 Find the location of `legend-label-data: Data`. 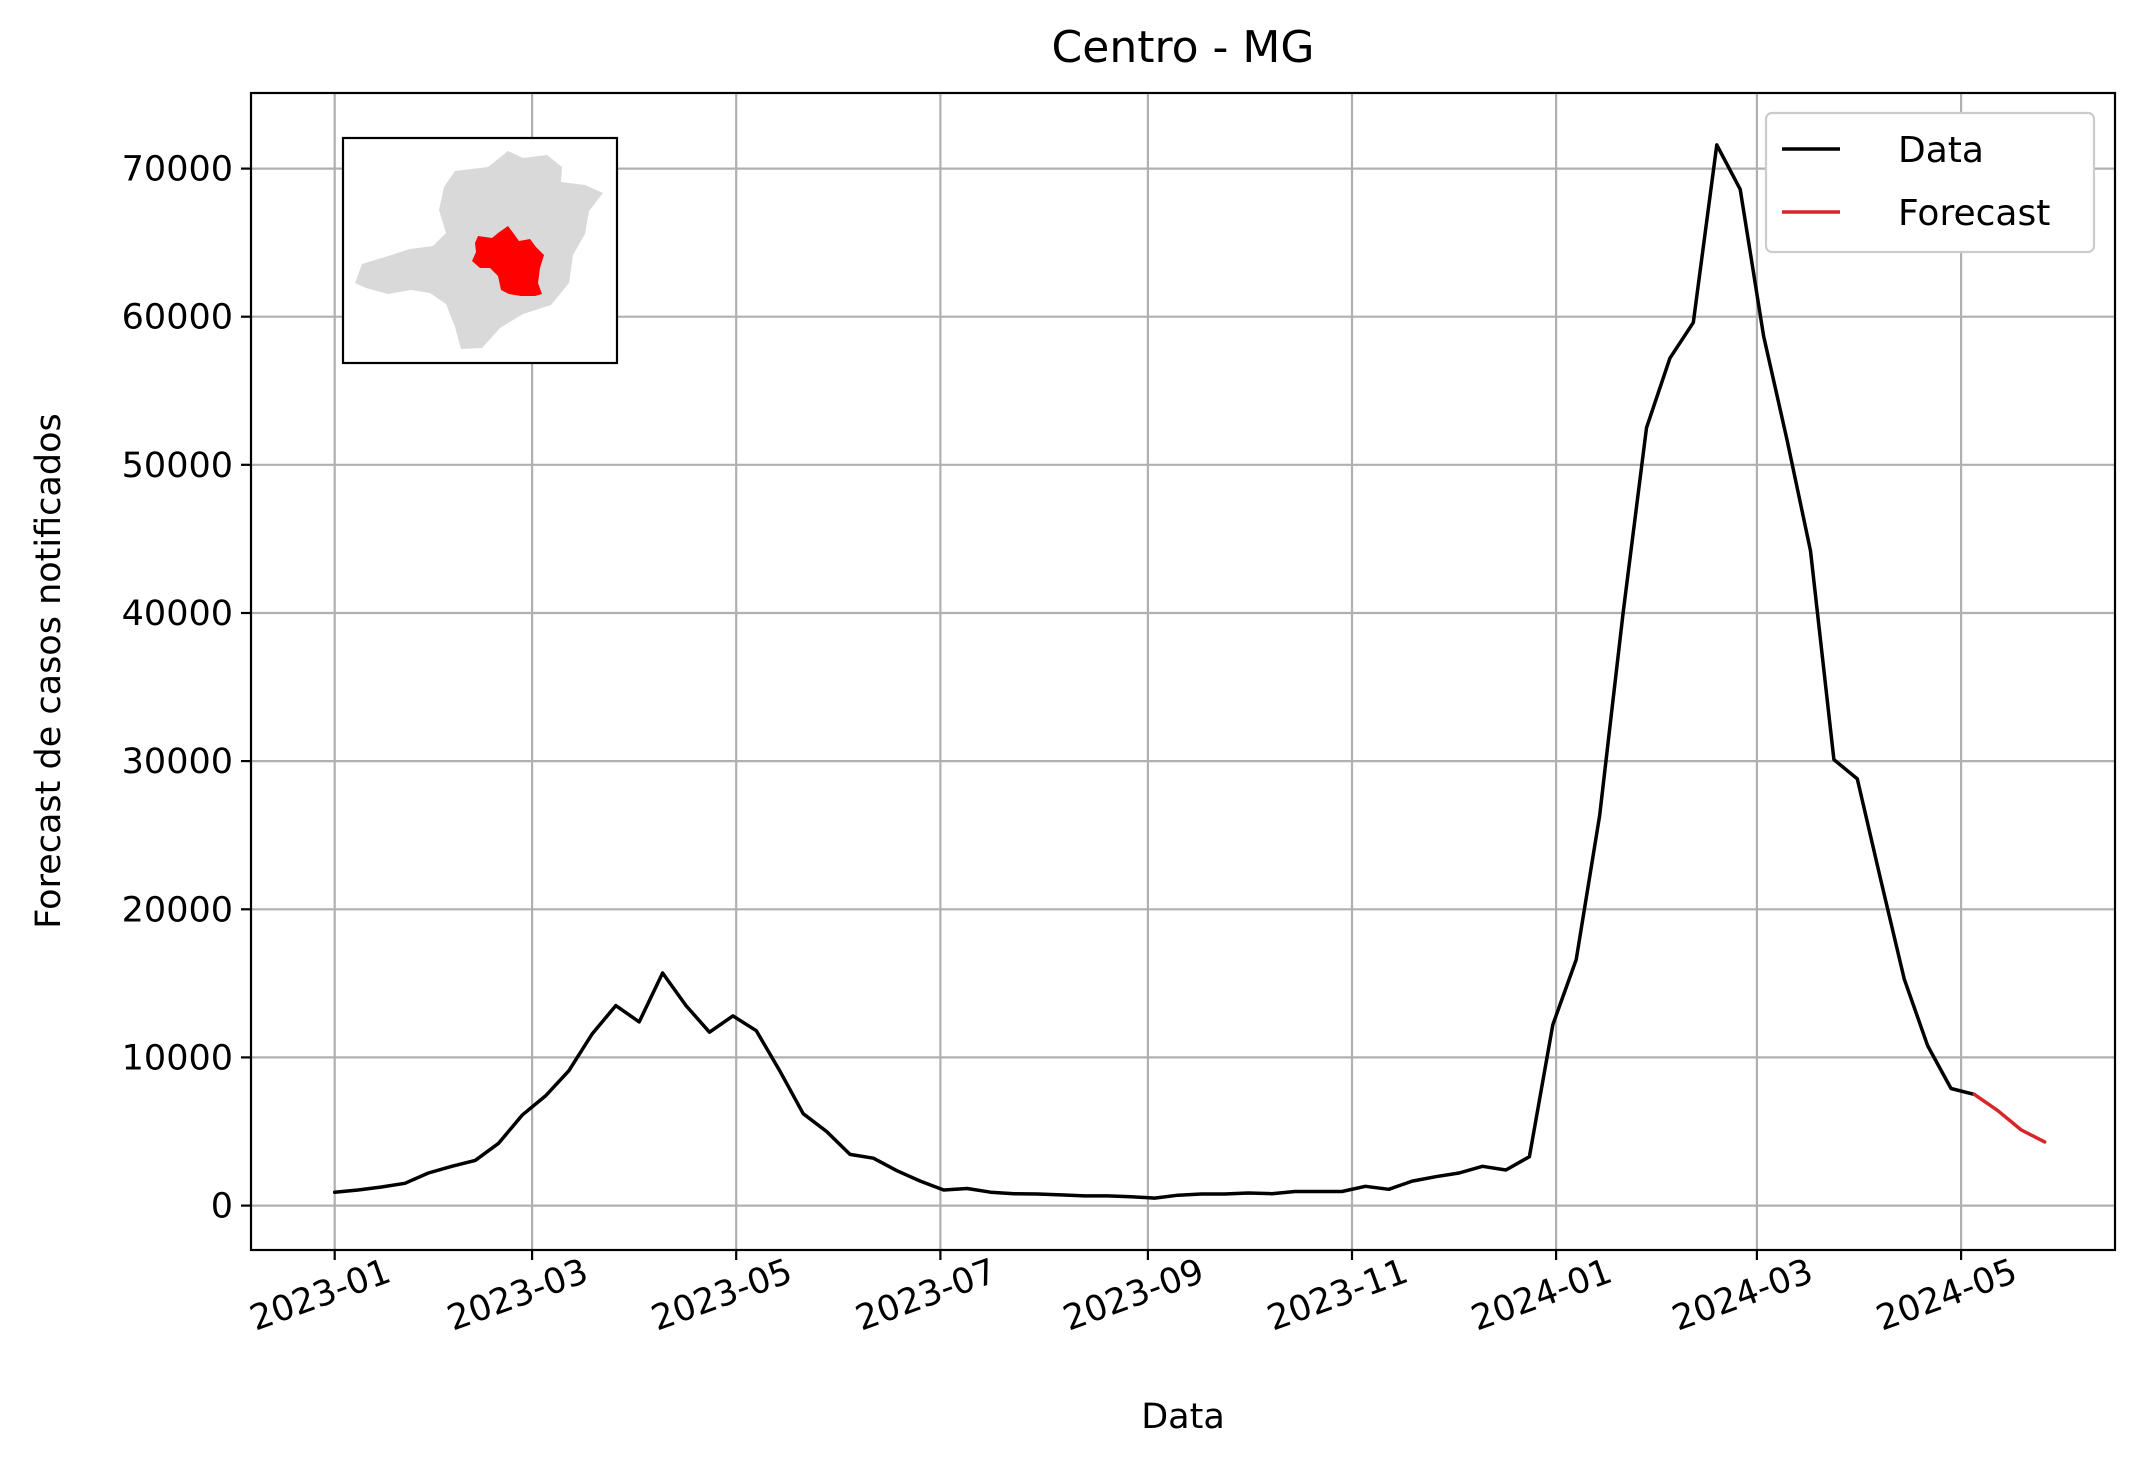

legend-label-data: Data is located at coordinates (1941, 150).